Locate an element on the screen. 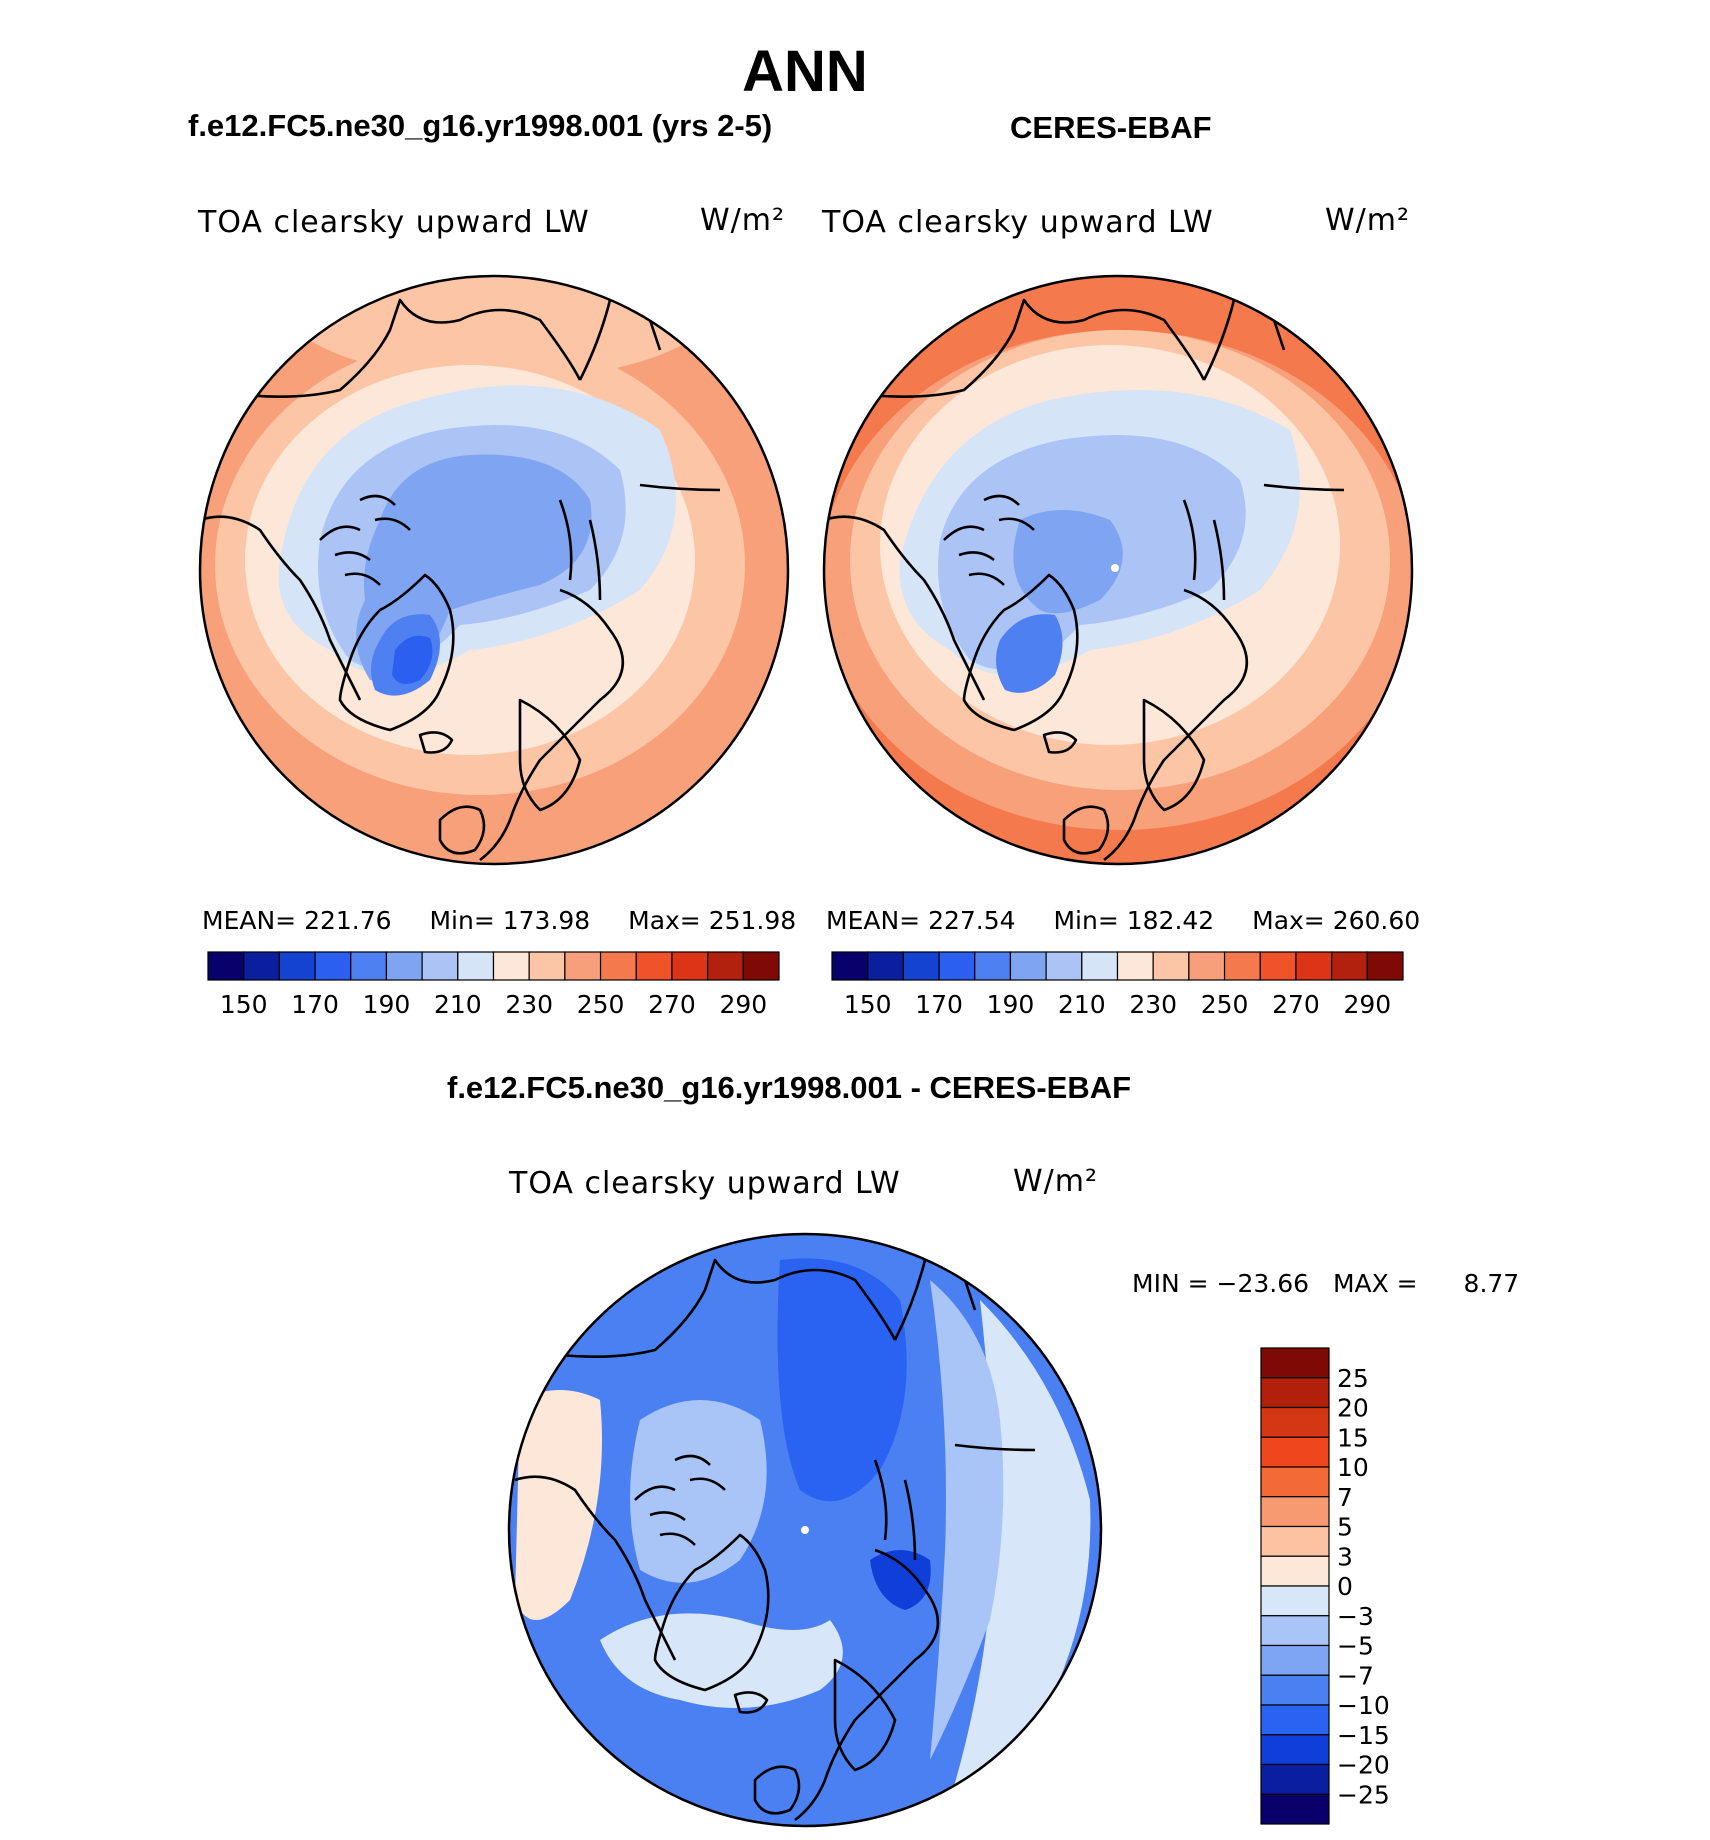  diff-colorbar-tick-label: −20 is located at coordinates (1363, 1765).